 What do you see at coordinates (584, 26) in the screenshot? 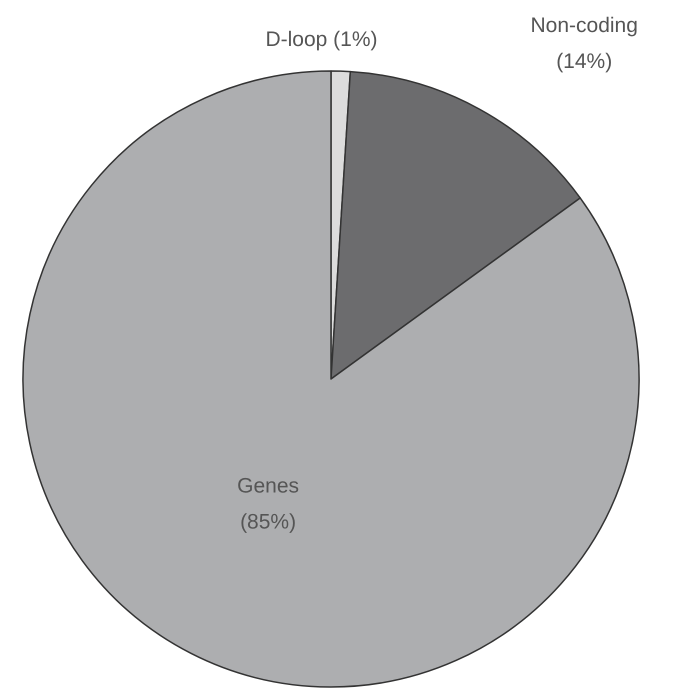
I see `slice-label: Non-coding` at bounding box center [584, 26].